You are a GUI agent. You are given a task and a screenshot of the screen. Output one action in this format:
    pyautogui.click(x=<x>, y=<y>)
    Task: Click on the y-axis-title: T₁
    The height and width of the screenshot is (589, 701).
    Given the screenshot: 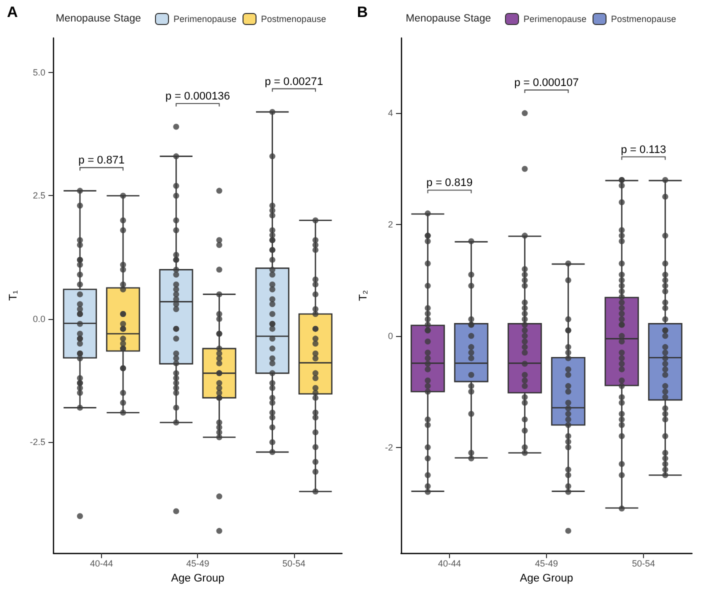 What is the action you would take?
    pyautogui.click(x=14, y=295)
    